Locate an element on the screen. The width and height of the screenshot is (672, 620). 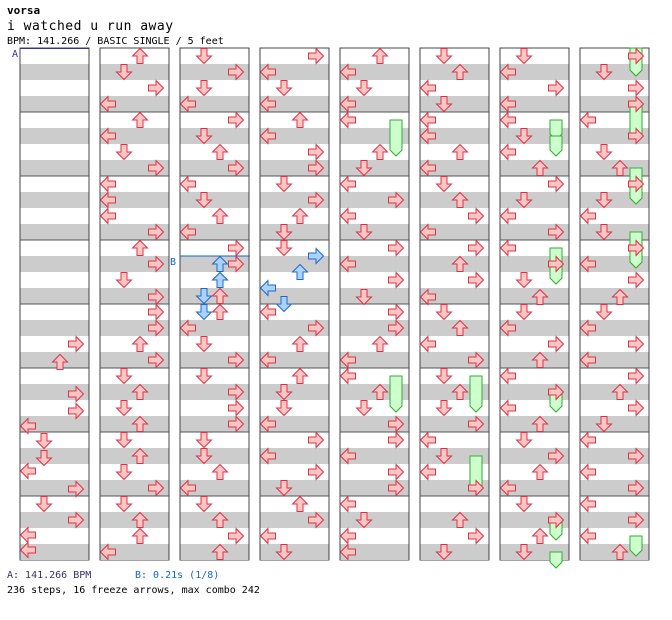
stop-right-arrow-icon is located at coordinates (316, 256).